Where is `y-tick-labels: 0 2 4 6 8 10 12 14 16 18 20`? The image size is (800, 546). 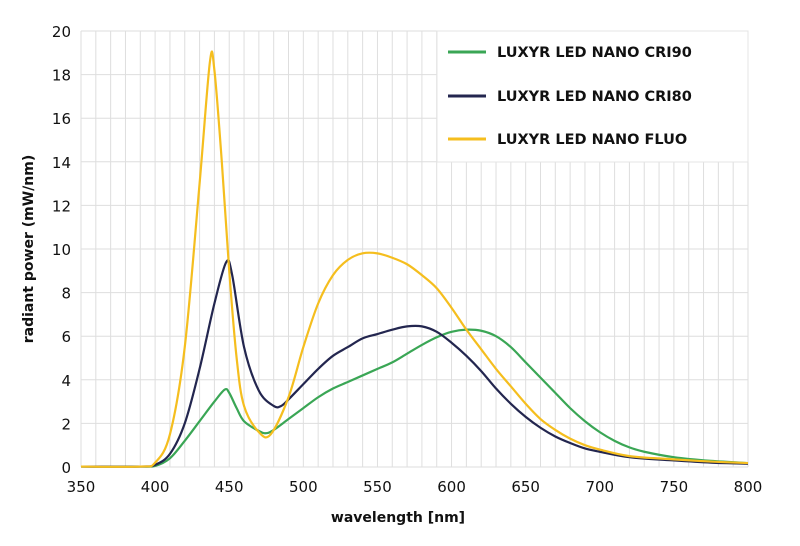 y-tick-labels: 0 2 4 6 8 10 12 14 16 18 20 is located at coordinates (61, 250).